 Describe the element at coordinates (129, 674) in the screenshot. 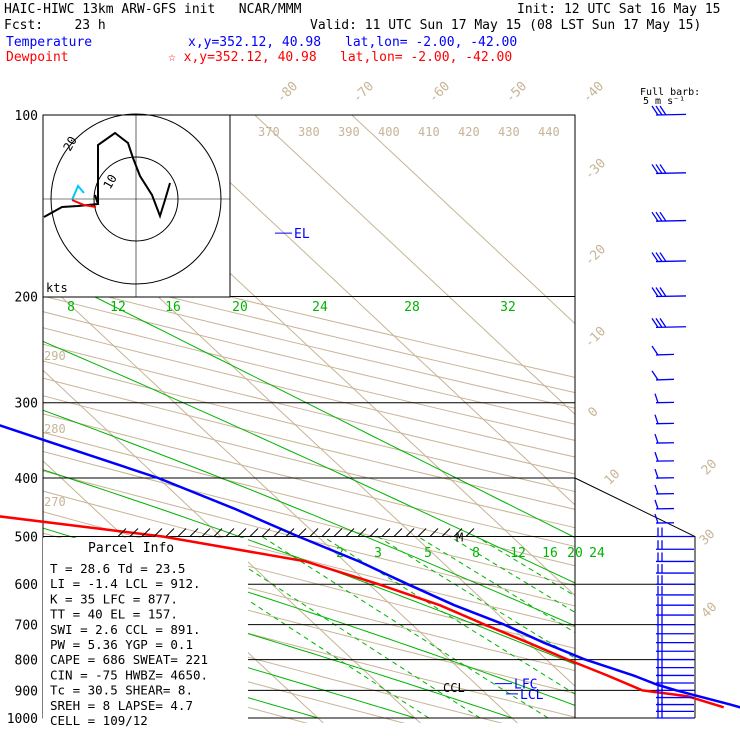

I see `parcel-row: CIN = -75 HWBZ= 4650.` at that location.